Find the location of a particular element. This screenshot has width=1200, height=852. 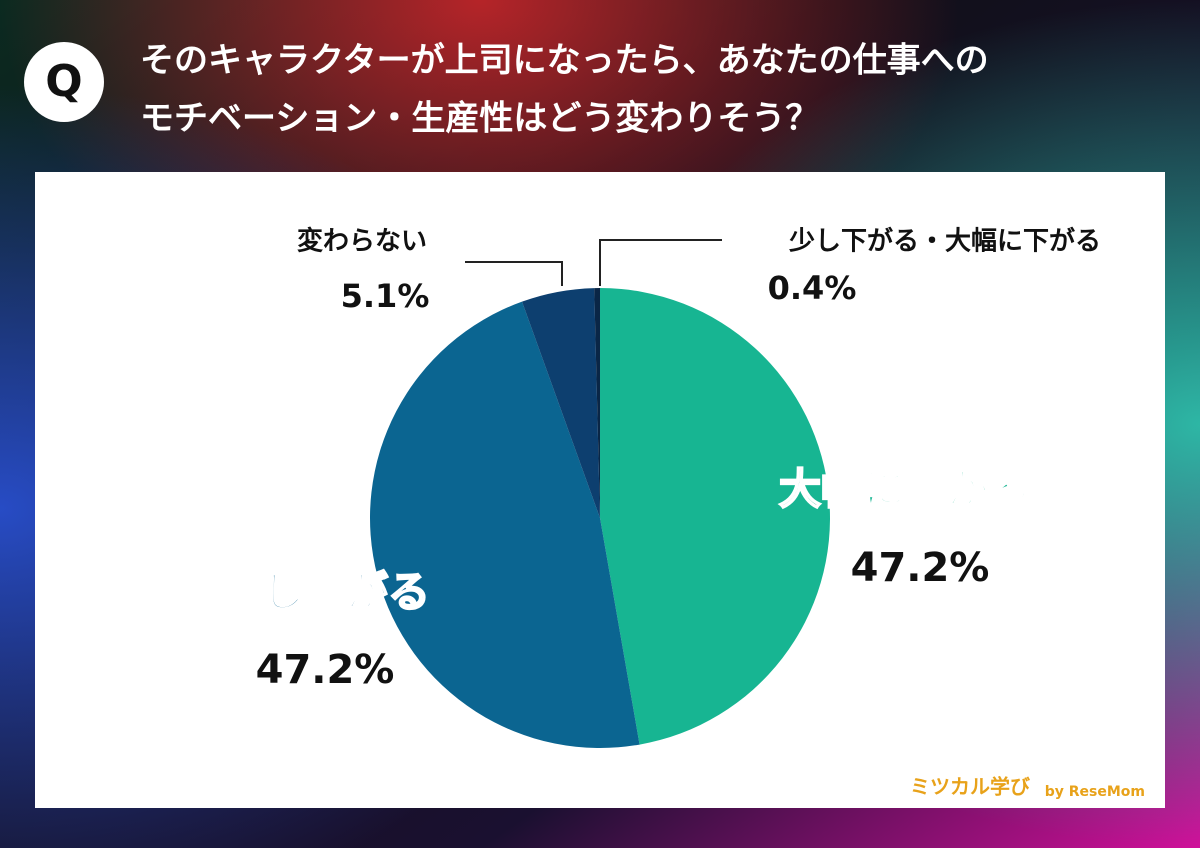

value-label: 0.4% is located at coordinates (812, 288).